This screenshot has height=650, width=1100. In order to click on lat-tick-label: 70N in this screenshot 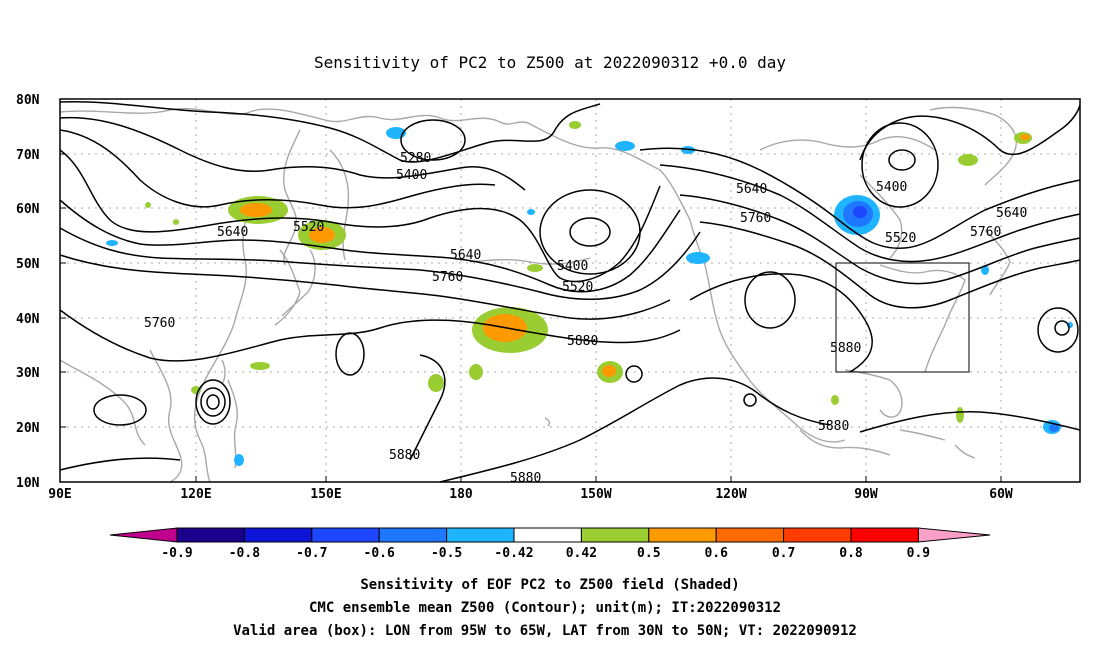, I will do `click(28, 155)`.